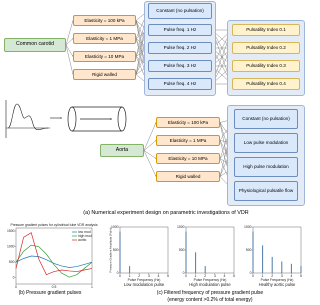  Describe the element at coordinates (180, 84) in the screenshot. I see `pulse-box: Pulse freq. 4 Hz` at that location.